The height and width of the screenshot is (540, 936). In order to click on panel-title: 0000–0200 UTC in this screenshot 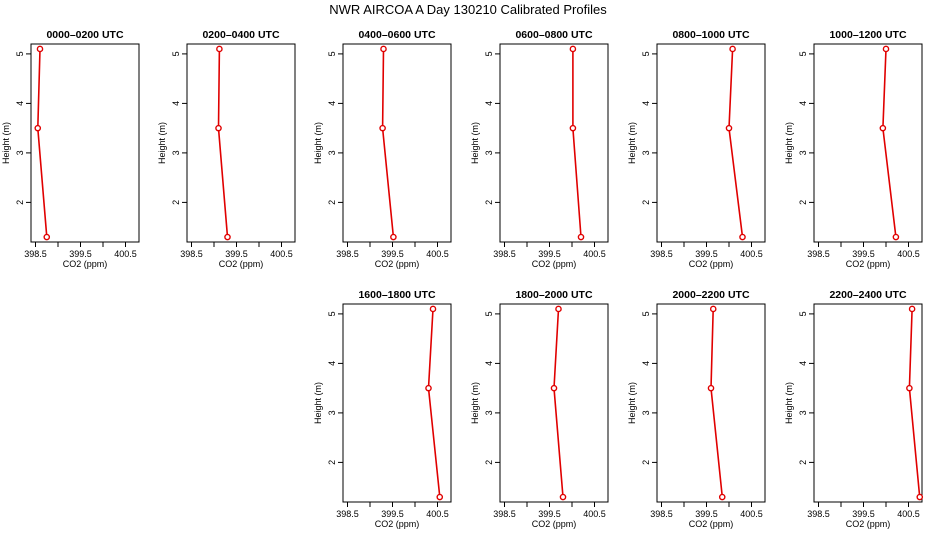, I will do `click(84, 35)`.